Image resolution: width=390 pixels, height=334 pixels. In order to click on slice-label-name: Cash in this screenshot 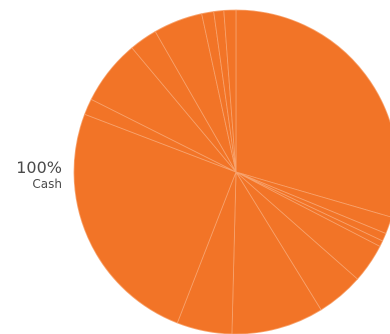, I will do `click(47, 184)`.